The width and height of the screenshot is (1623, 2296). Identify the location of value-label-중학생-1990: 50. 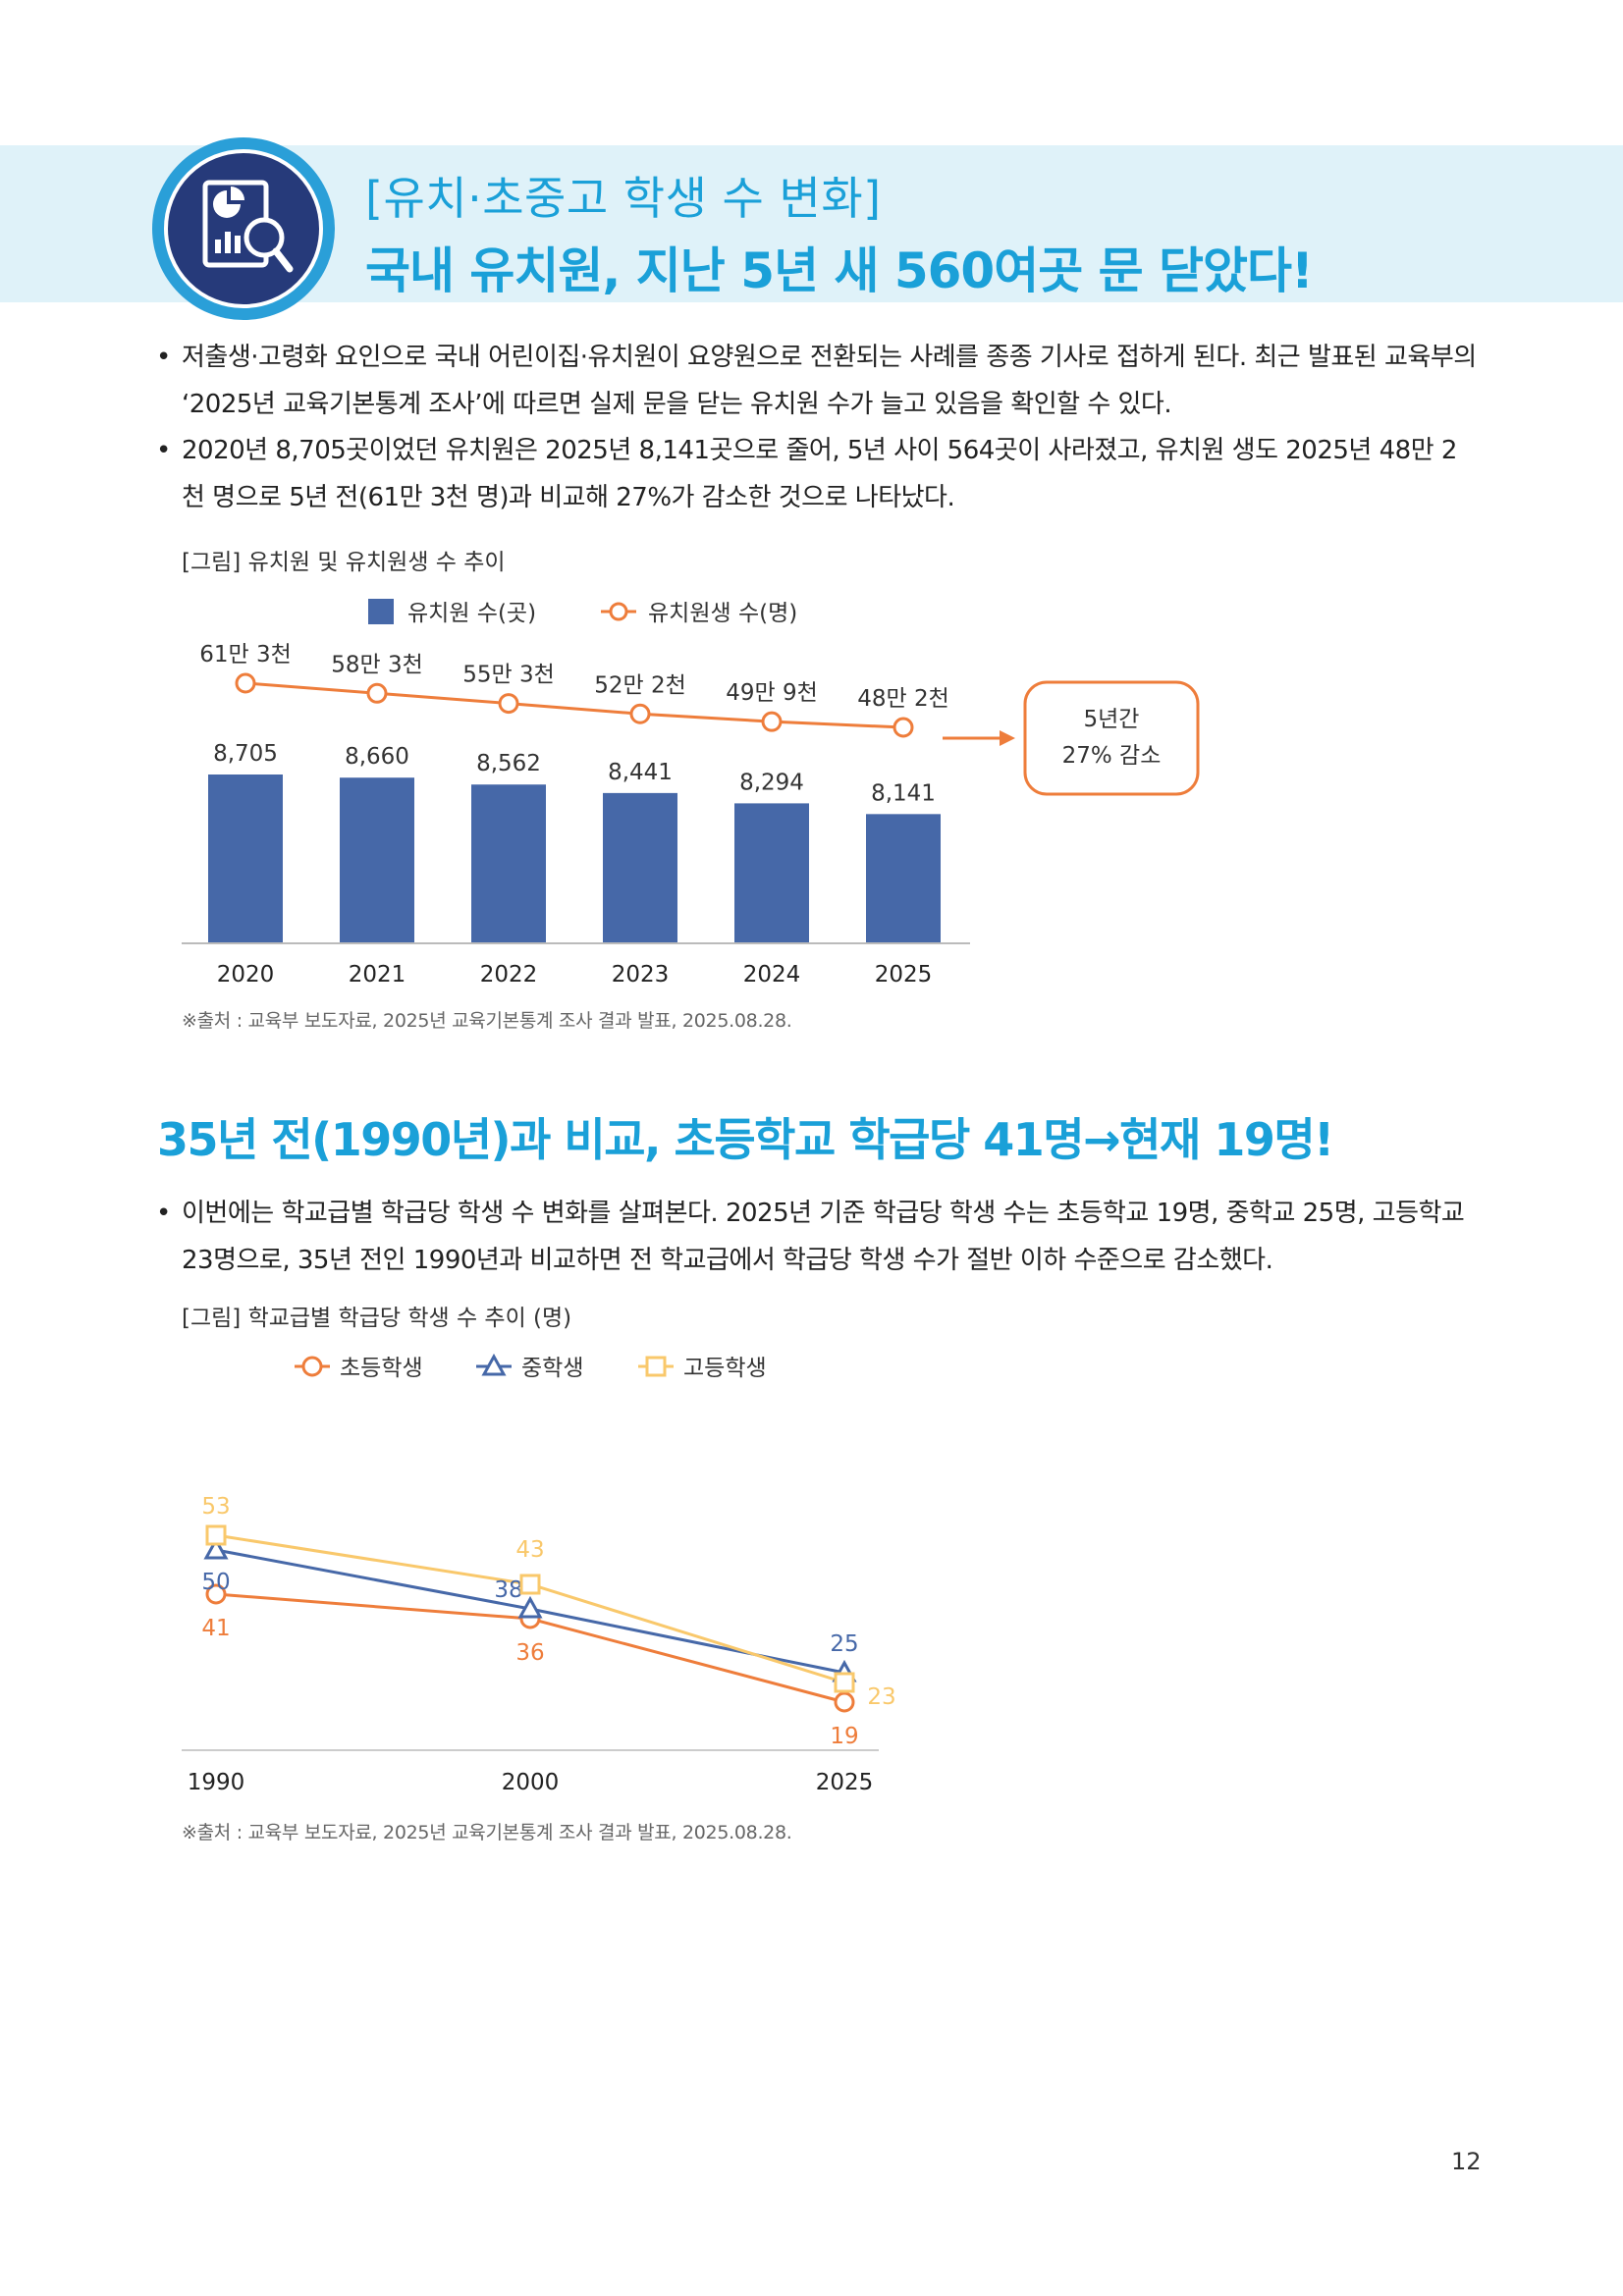
(216, 1583).